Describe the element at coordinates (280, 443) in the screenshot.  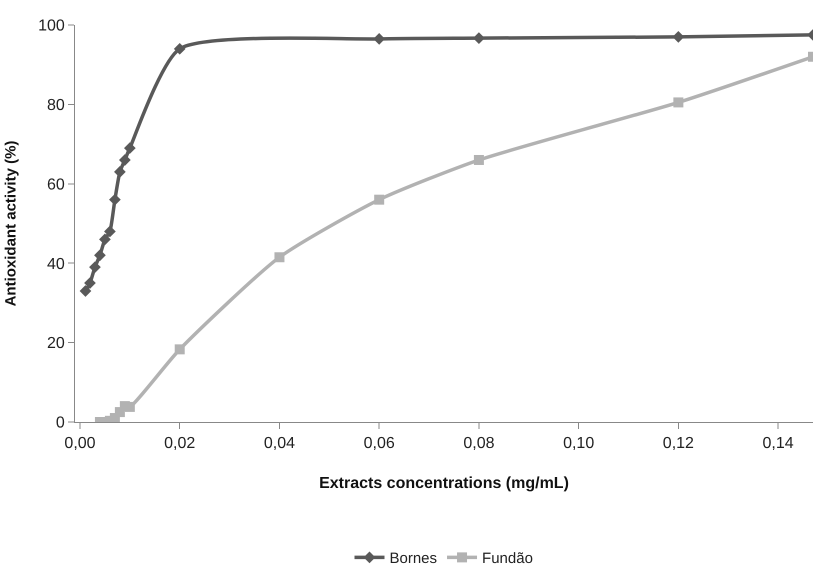
I see `x-tick-label: 0,04` at that location.